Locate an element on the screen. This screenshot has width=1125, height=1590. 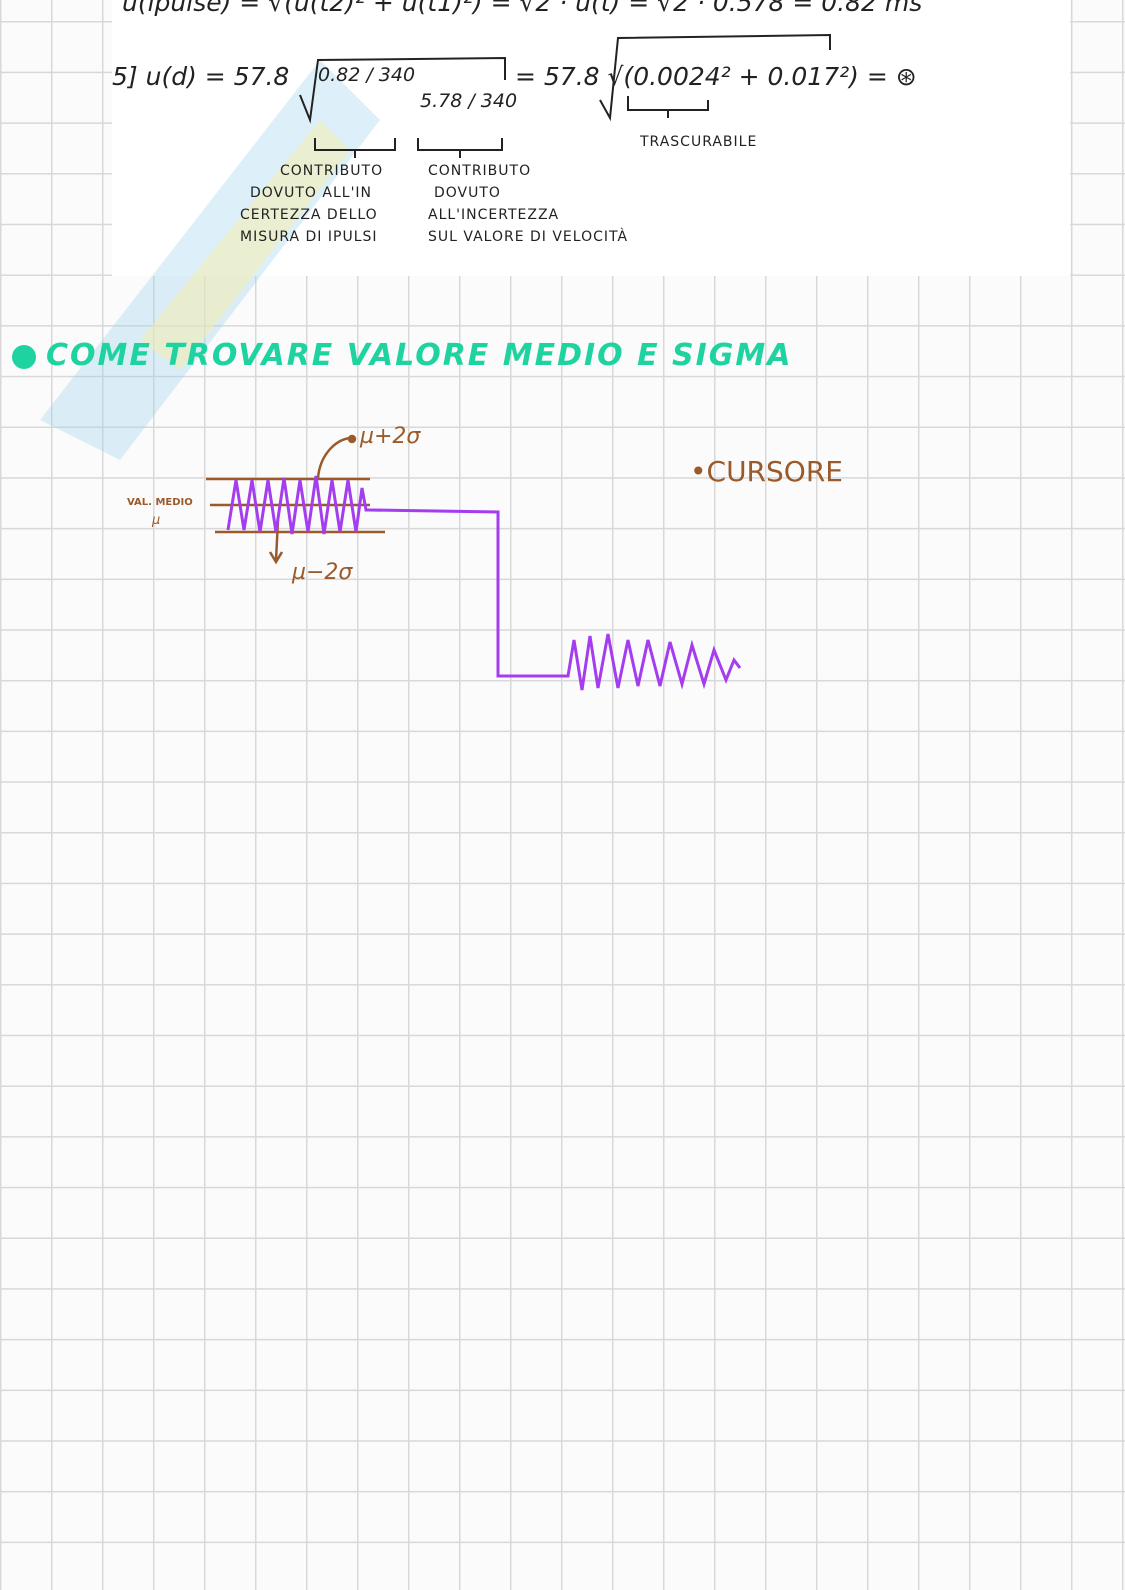
label-mean-value: VAL. MEDIO is located at coordinates (160, 502).